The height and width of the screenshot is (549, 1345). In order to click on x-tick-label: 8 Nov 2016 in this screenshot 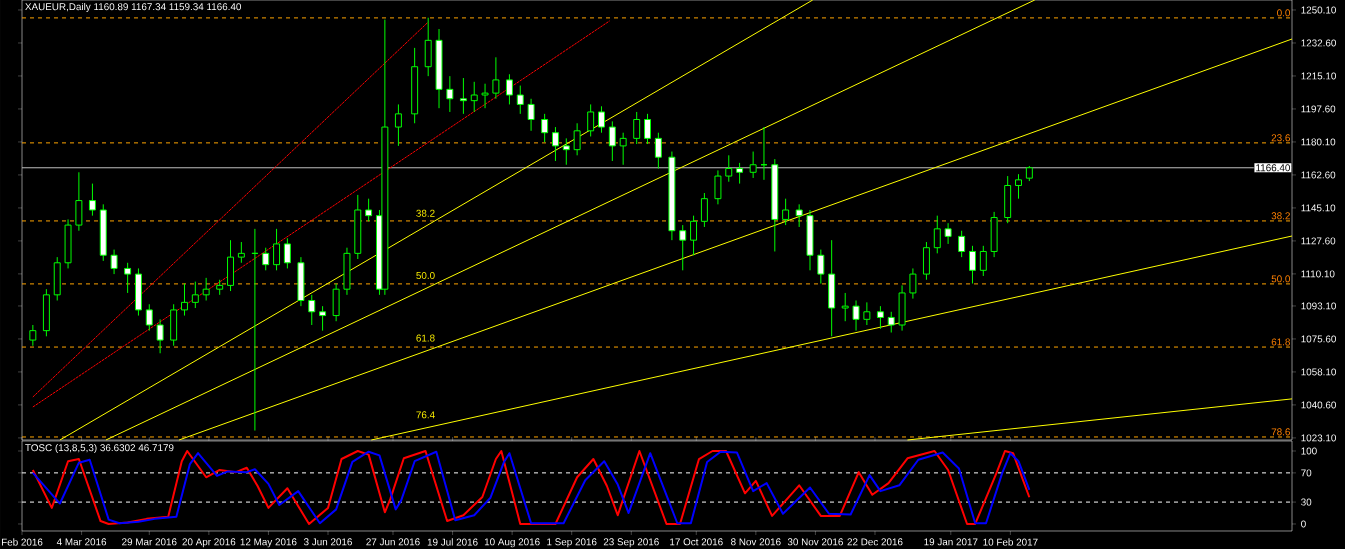, I will do `click(756, 542)`.